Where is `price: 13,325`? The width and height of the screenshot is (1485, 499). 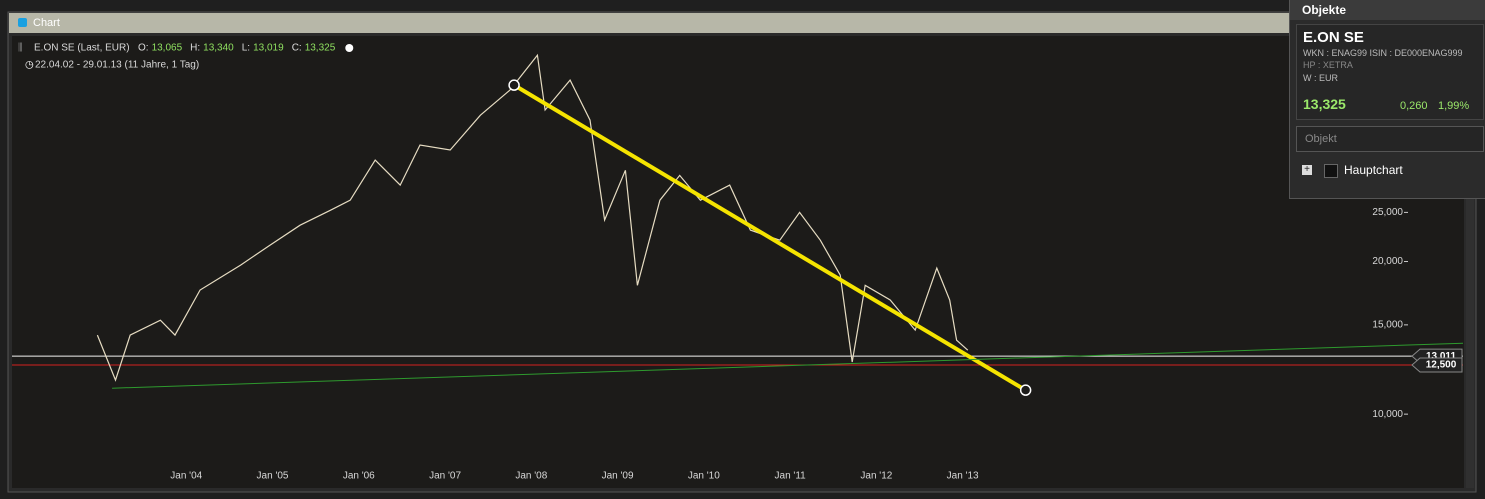 price: 13,325 is located at coordinates (1324, 104).